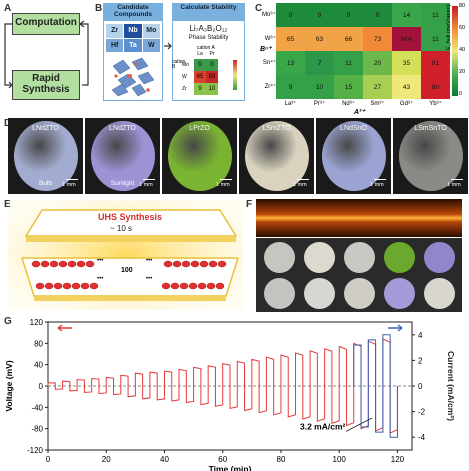 The width and height of the screenshot is (469, 471). Describe the element at coordinates (406, 63) in the screenshot. I see `heatmap-cell: 35` at that location.